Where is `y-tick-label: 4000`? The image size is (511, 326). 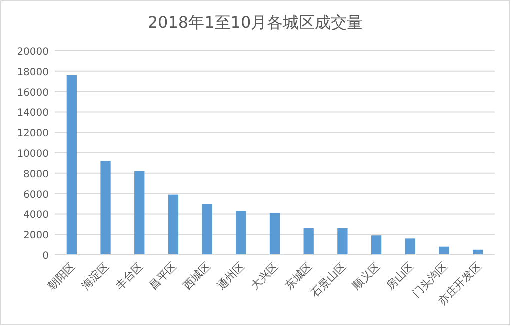 y-tick-label: 4000 is located at coordinates (36, 216).